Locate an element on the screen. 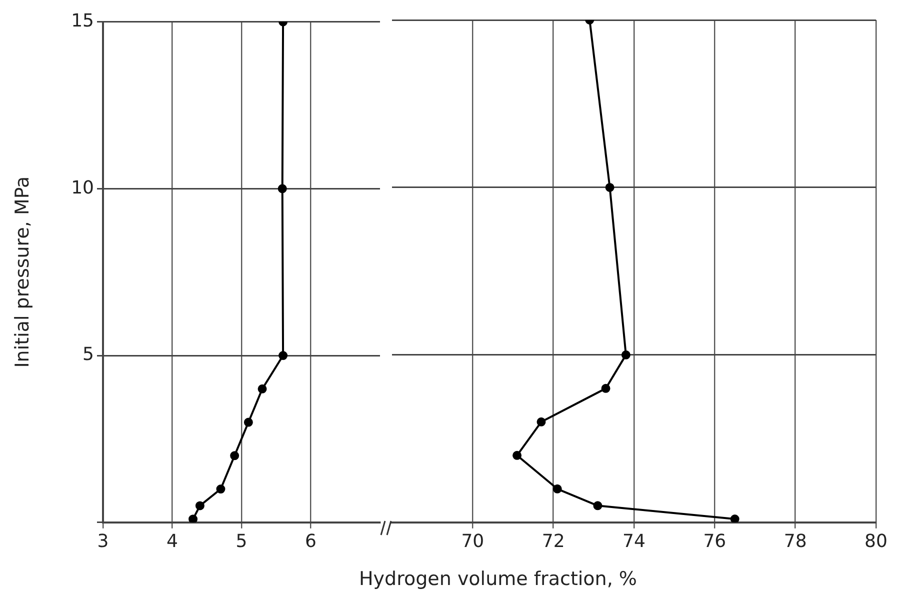 Image resolution: width=902 pixels, height=614 pixels. x-tick-label: 74 is located at coordinates (634, 541).